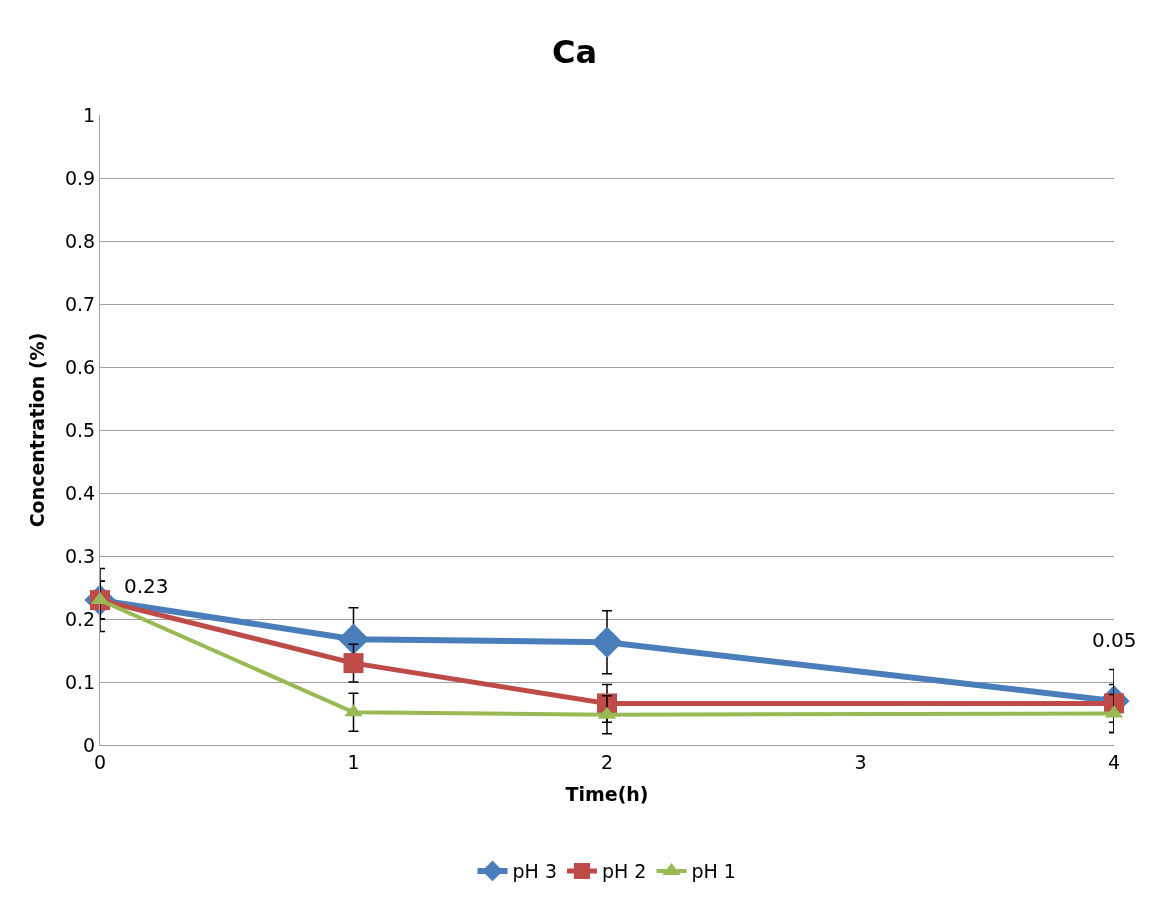  What do you see at coordinates (607, 793) in the screenshot?
I see `x-axis-title: Time(h)` at bounding box center [607, 793].